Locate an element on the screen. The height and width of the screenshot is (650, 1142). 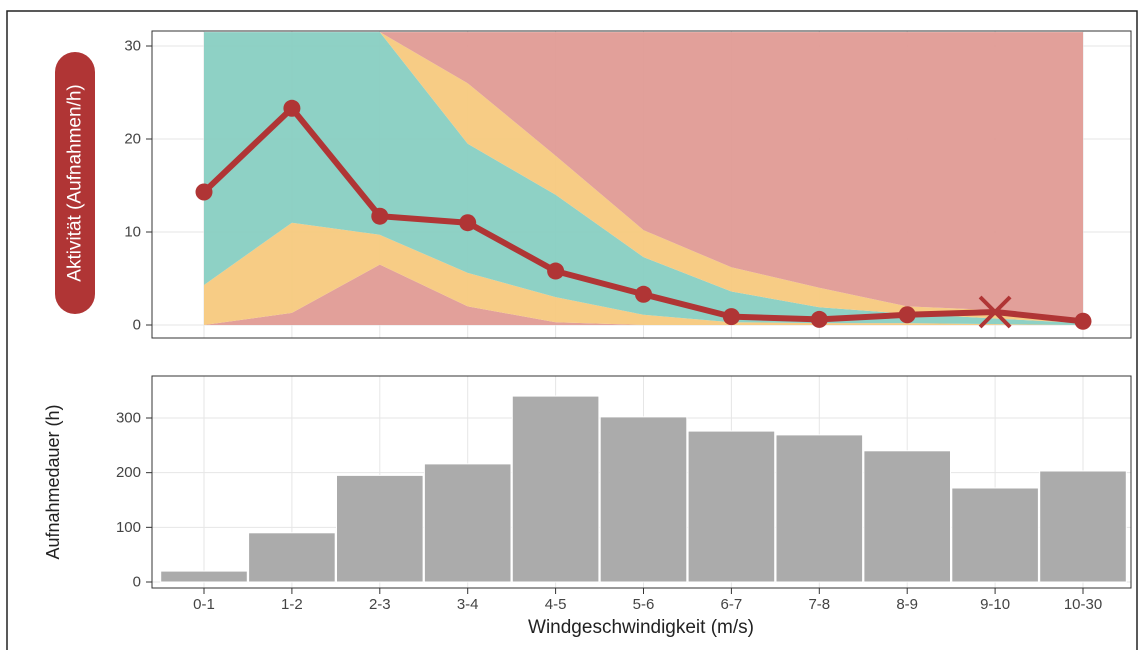
duration-y-tick-label: 200 is located at coordinates (128, 472).